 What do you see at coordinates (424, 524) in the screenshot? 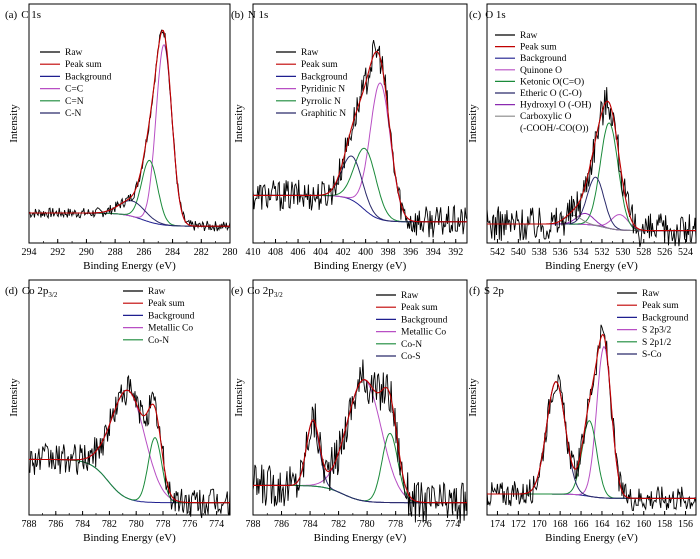
I see `x-tick-label: 776` at bounding box center [424, 524].